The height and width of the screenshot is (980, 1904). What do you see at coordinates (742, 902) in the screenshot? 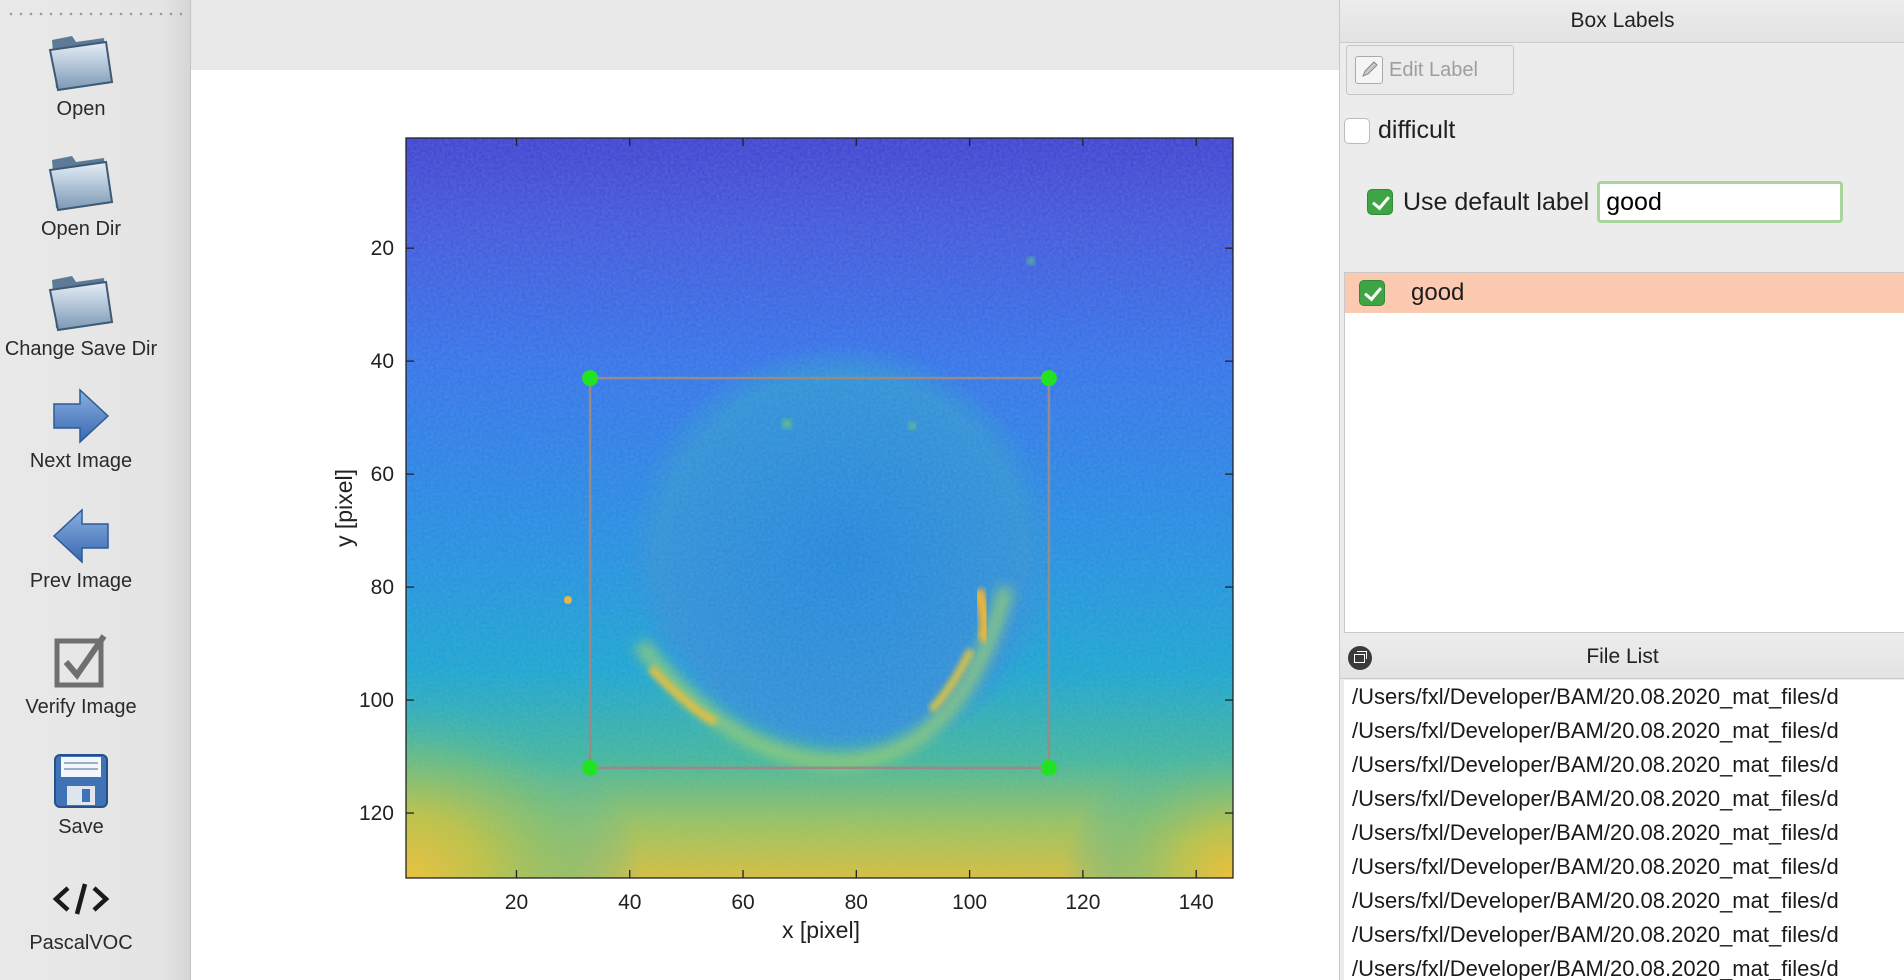
I see `x-tick-label: 60` at bounding box center [742, 902].